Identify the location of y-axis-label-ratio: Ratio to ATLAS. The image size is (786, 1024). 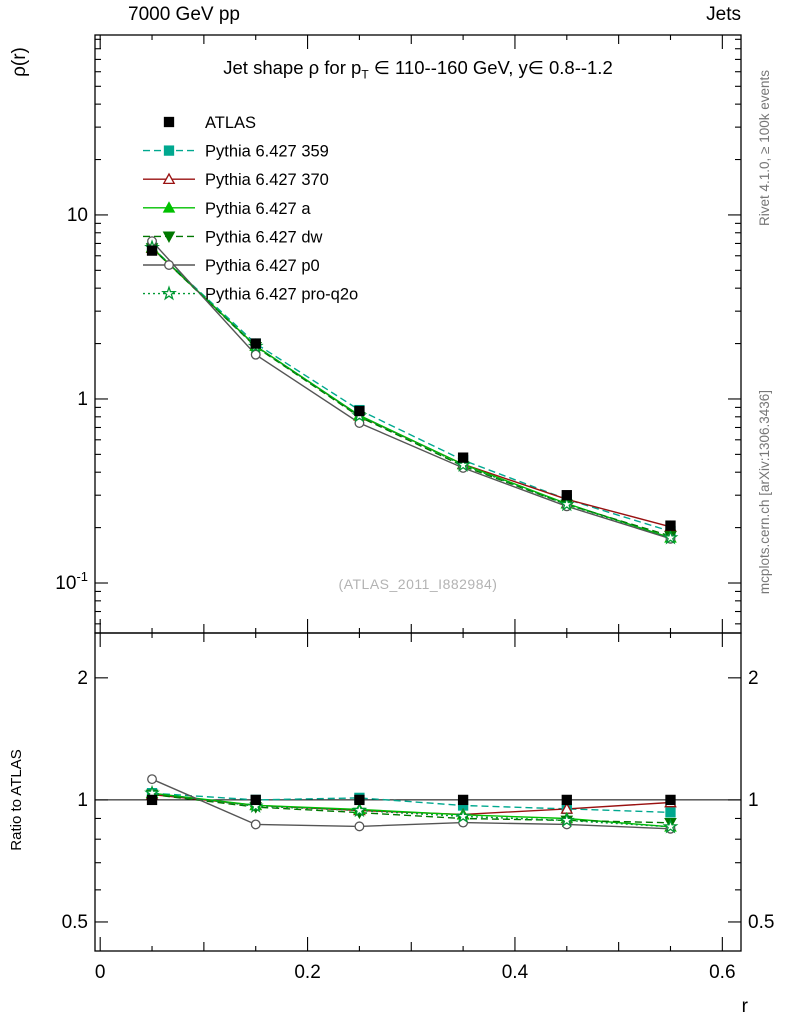
(16, 800).